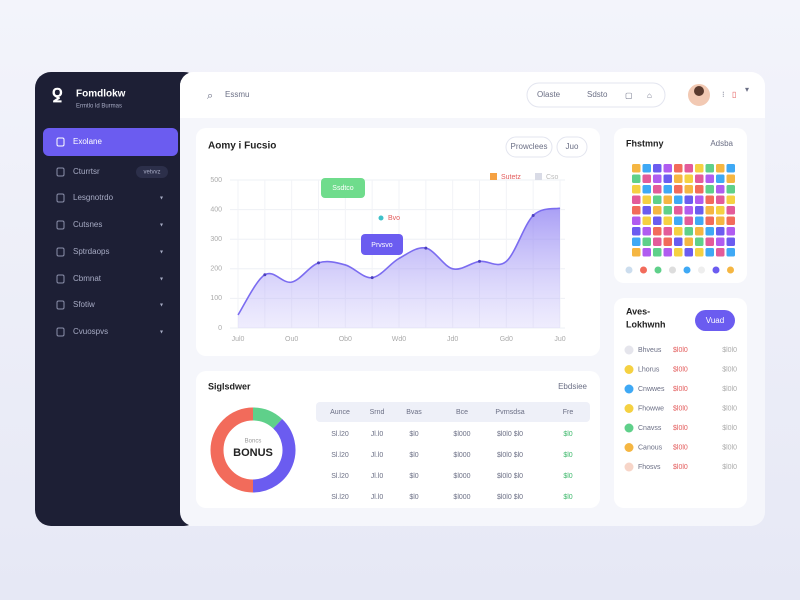  What do you see at coordinates (229, 386) in the screenshot?
I see `table-title: Siglsdwer` at bounding box center [229, 386].